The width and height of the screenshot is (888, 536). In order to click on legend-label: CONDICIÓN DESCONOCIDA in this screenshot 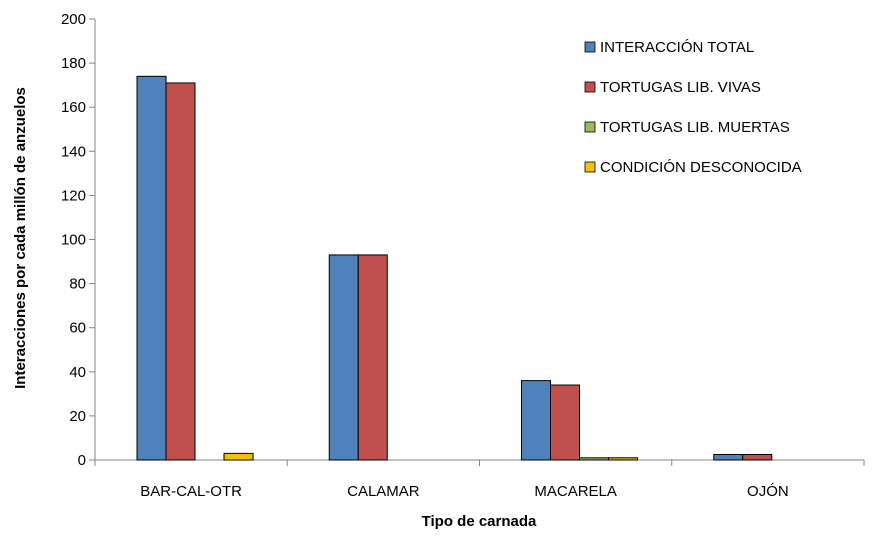, I will do `click(701, 167)`.